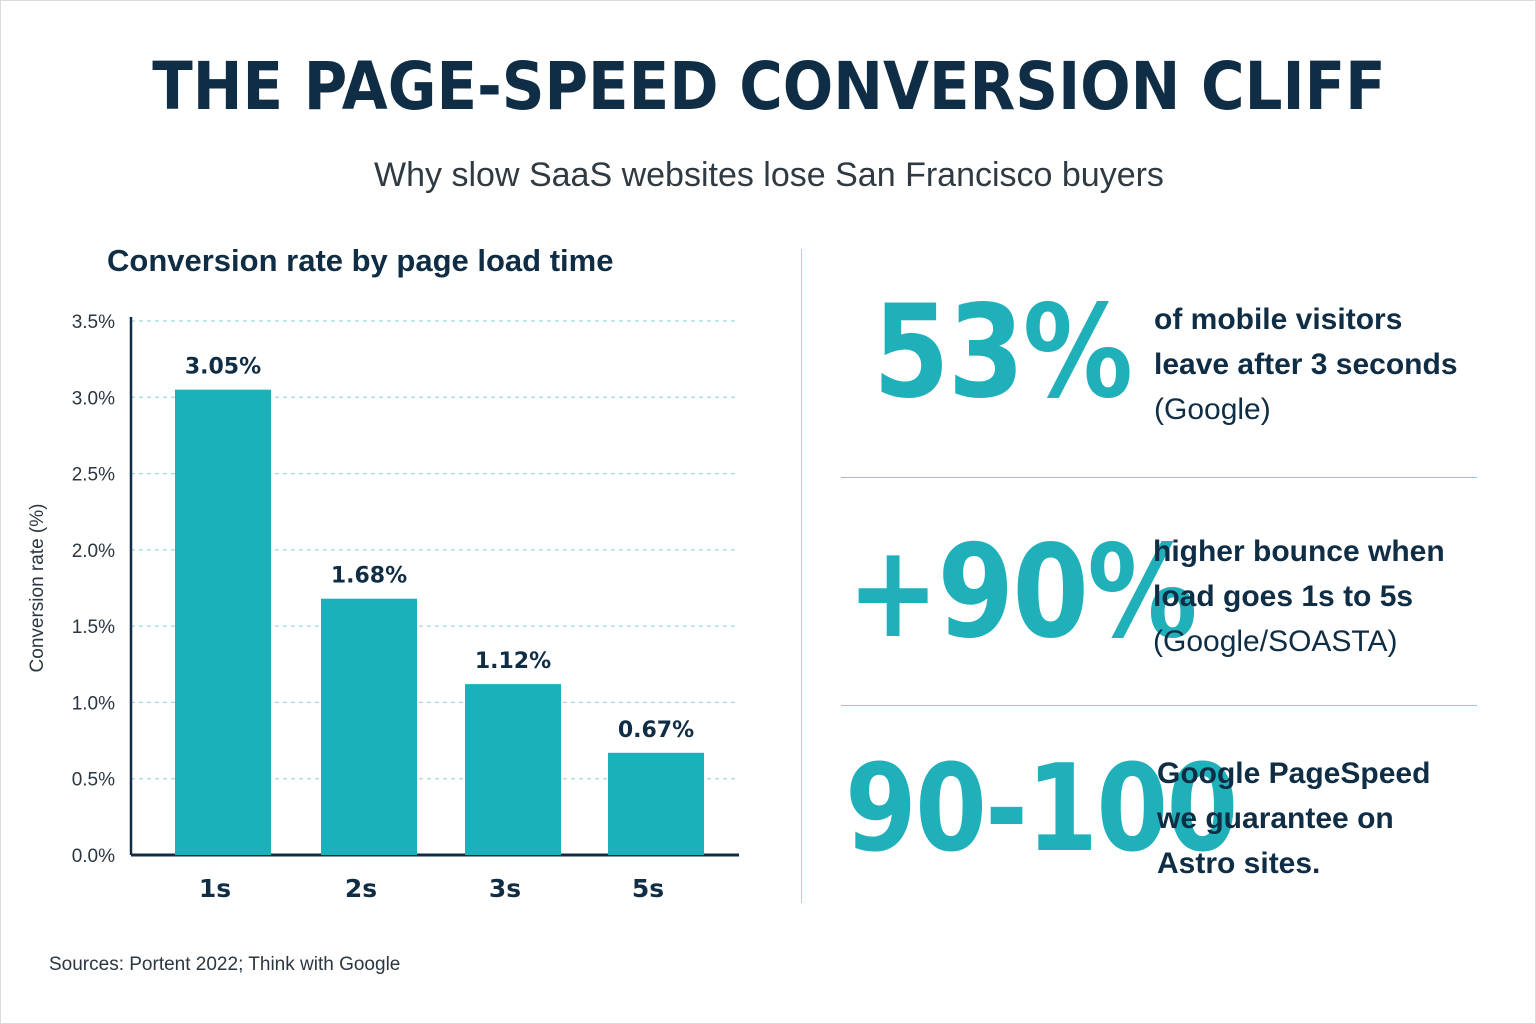  What do you see at coordinates (93, 475) in the screenshot?
I see `y-tick-label: 2.5%` at bounding box center [93, 475].